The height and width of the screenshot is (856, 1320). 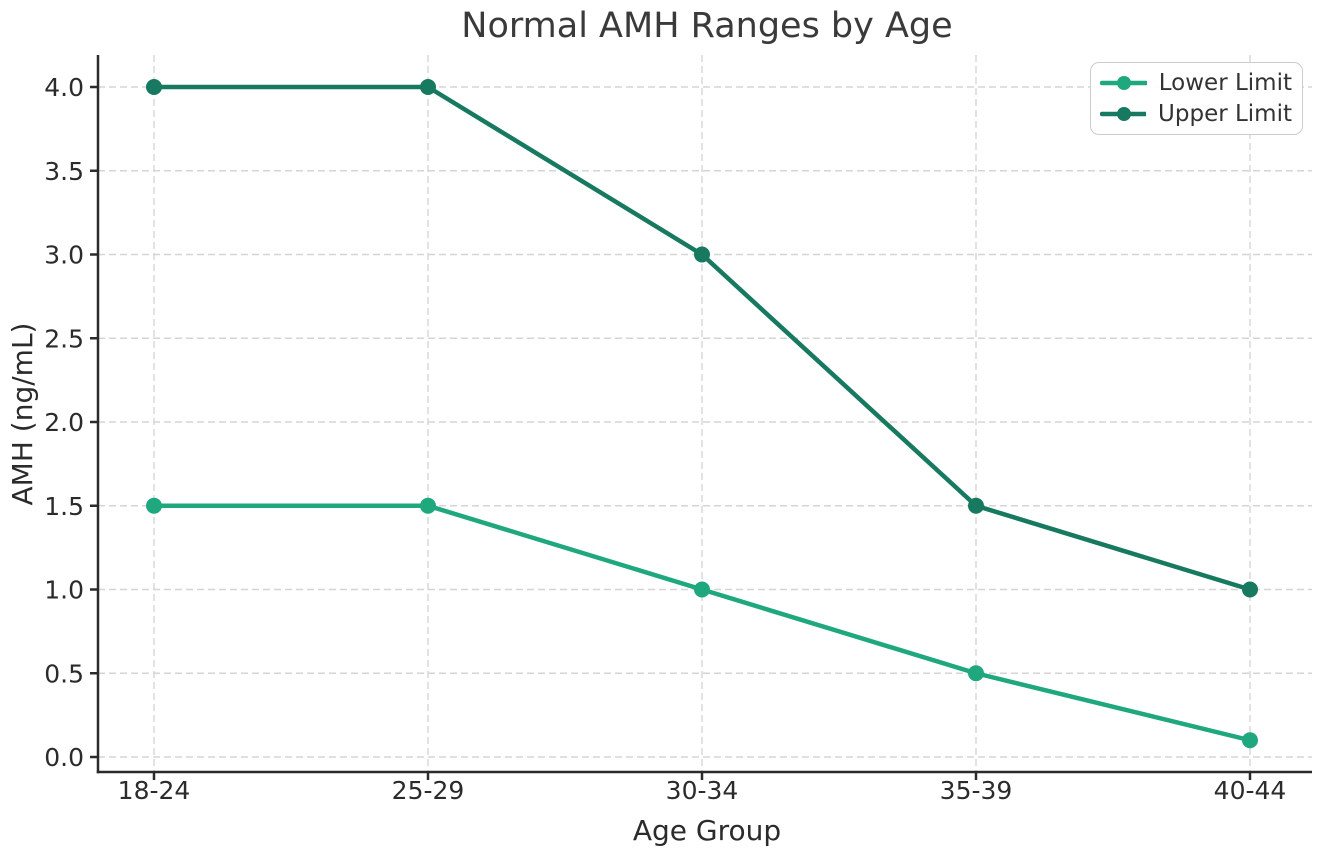 I want to click on y-tick-label: 3.0, so click(x=64, y=255).